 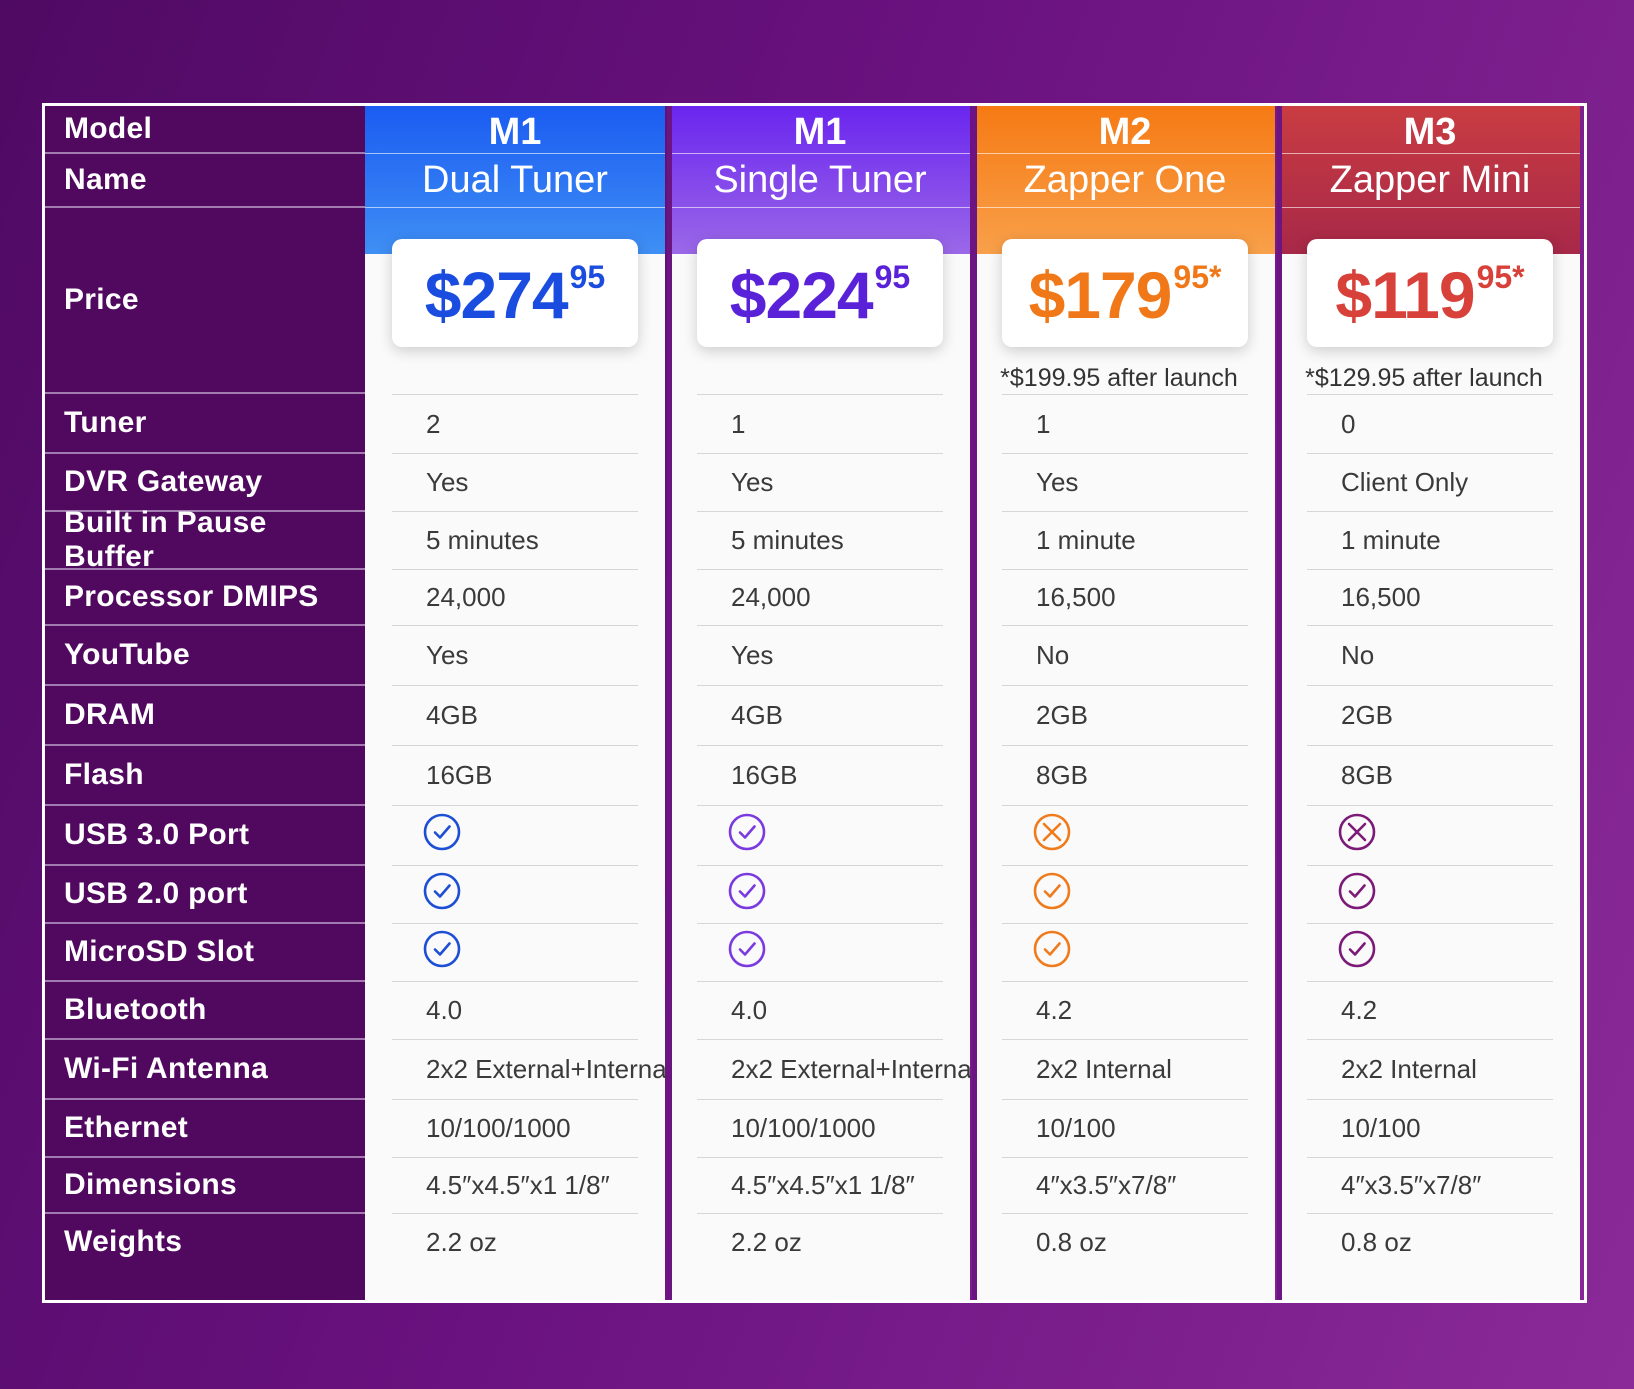 I want to click on column-header: M1 Dual Tuner, so click(x=515, y=180).